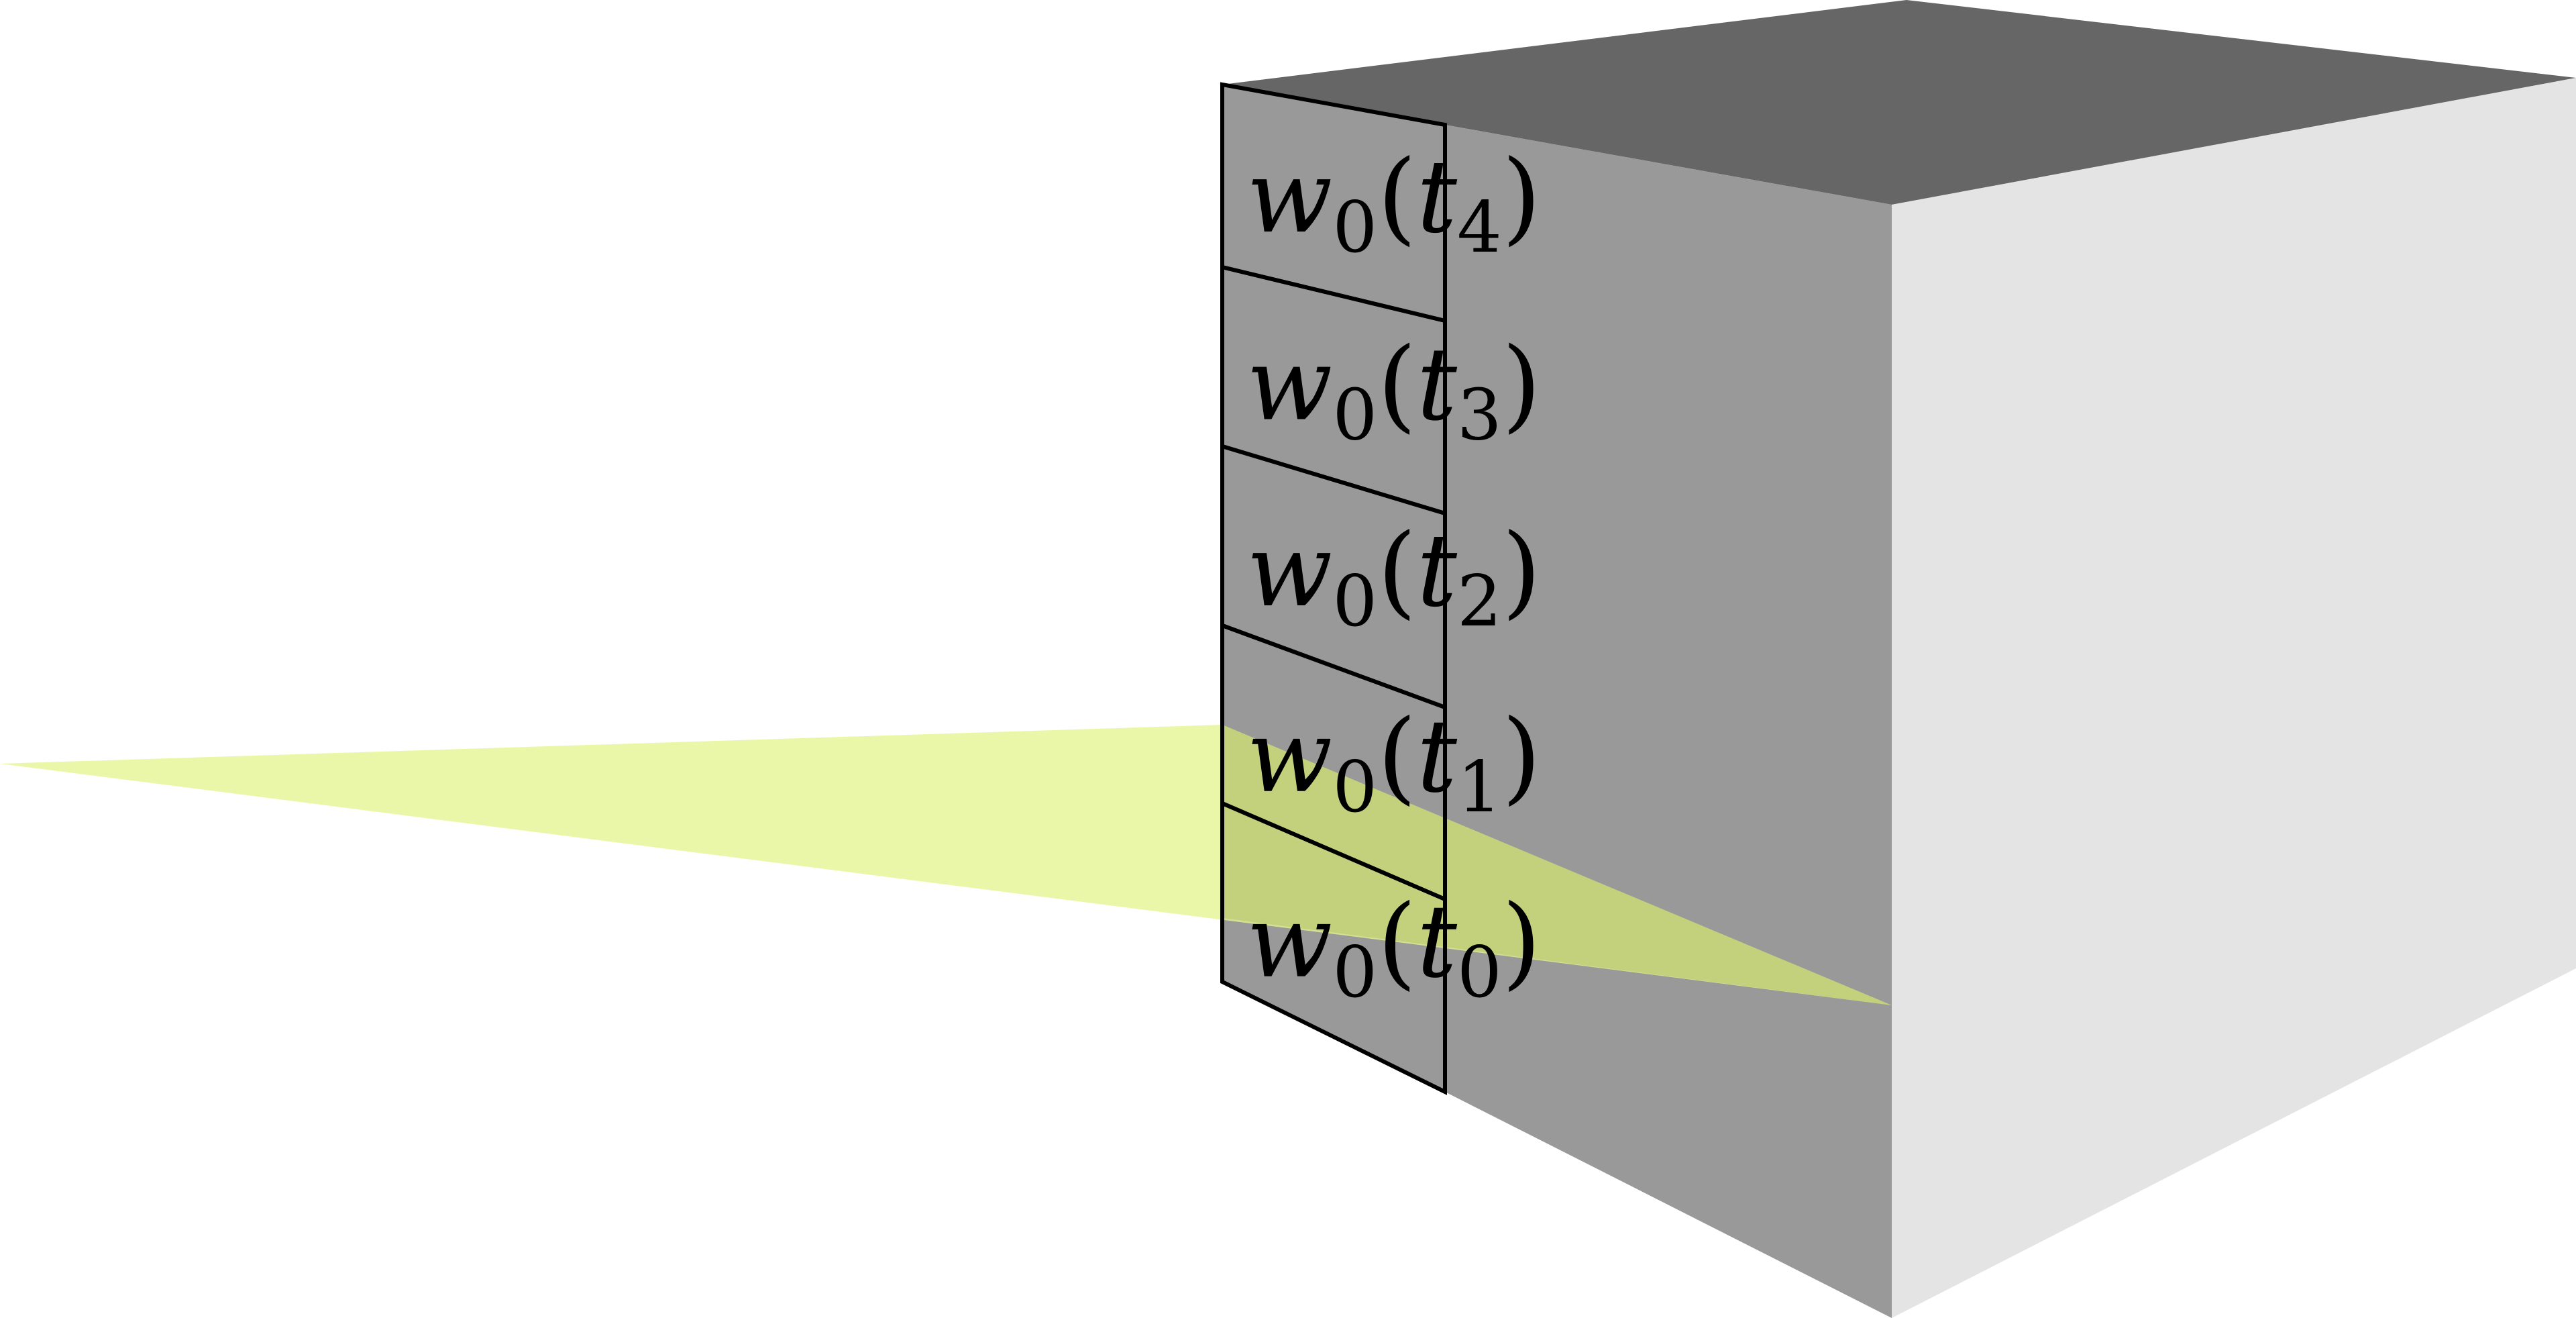 The image size is (2576, 1318). Describe the element at coordinates (1393, 948) in the screenshot. I see `cell-label: w0(t0)` at that location.